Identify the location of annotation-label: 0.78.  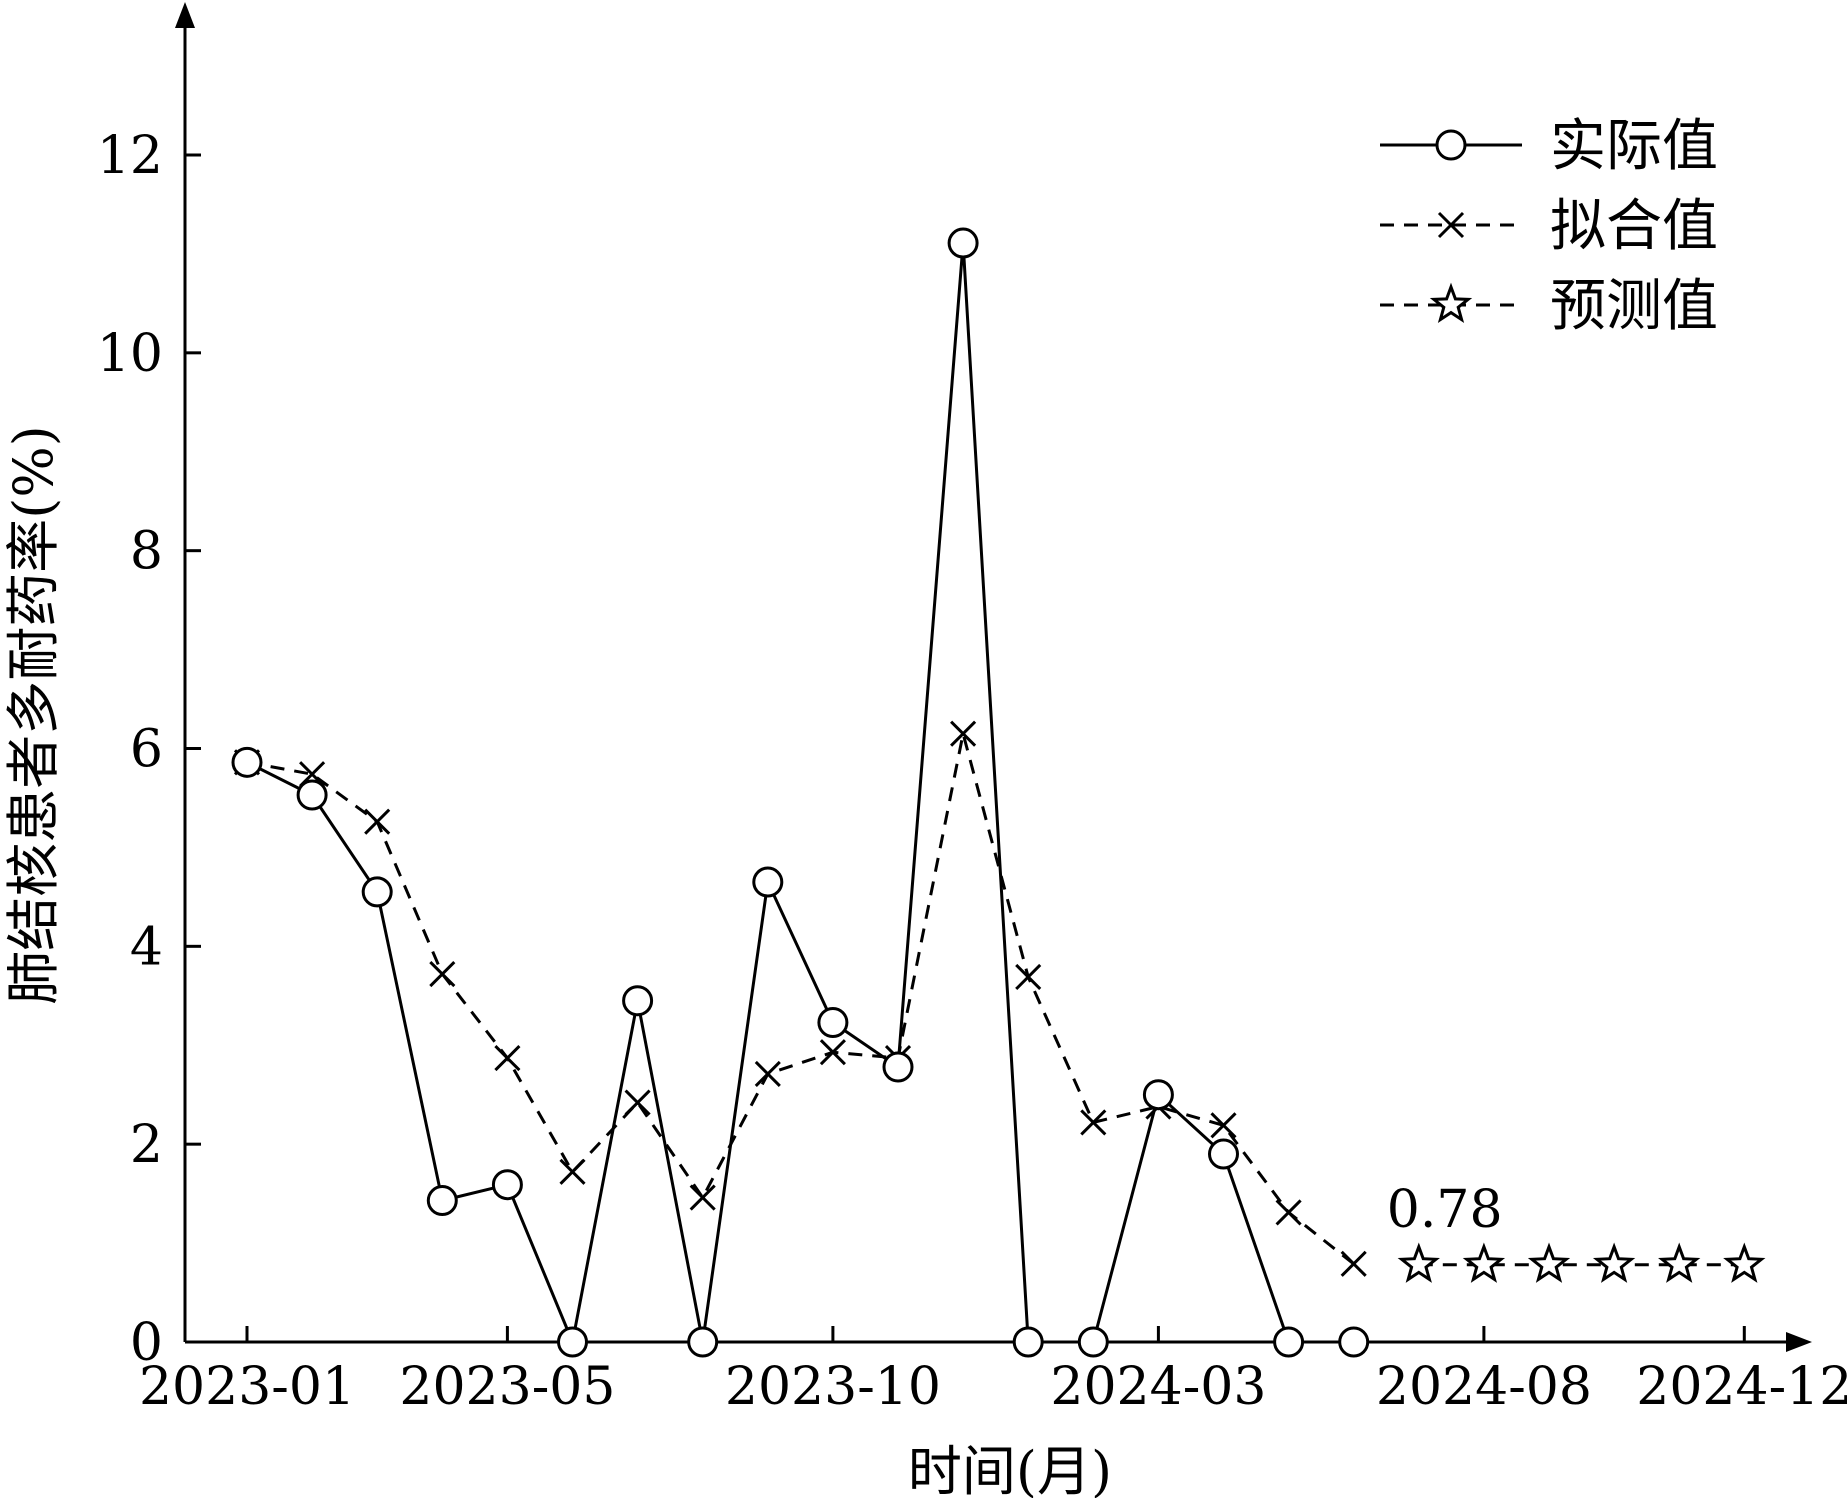
(1445, 1210).